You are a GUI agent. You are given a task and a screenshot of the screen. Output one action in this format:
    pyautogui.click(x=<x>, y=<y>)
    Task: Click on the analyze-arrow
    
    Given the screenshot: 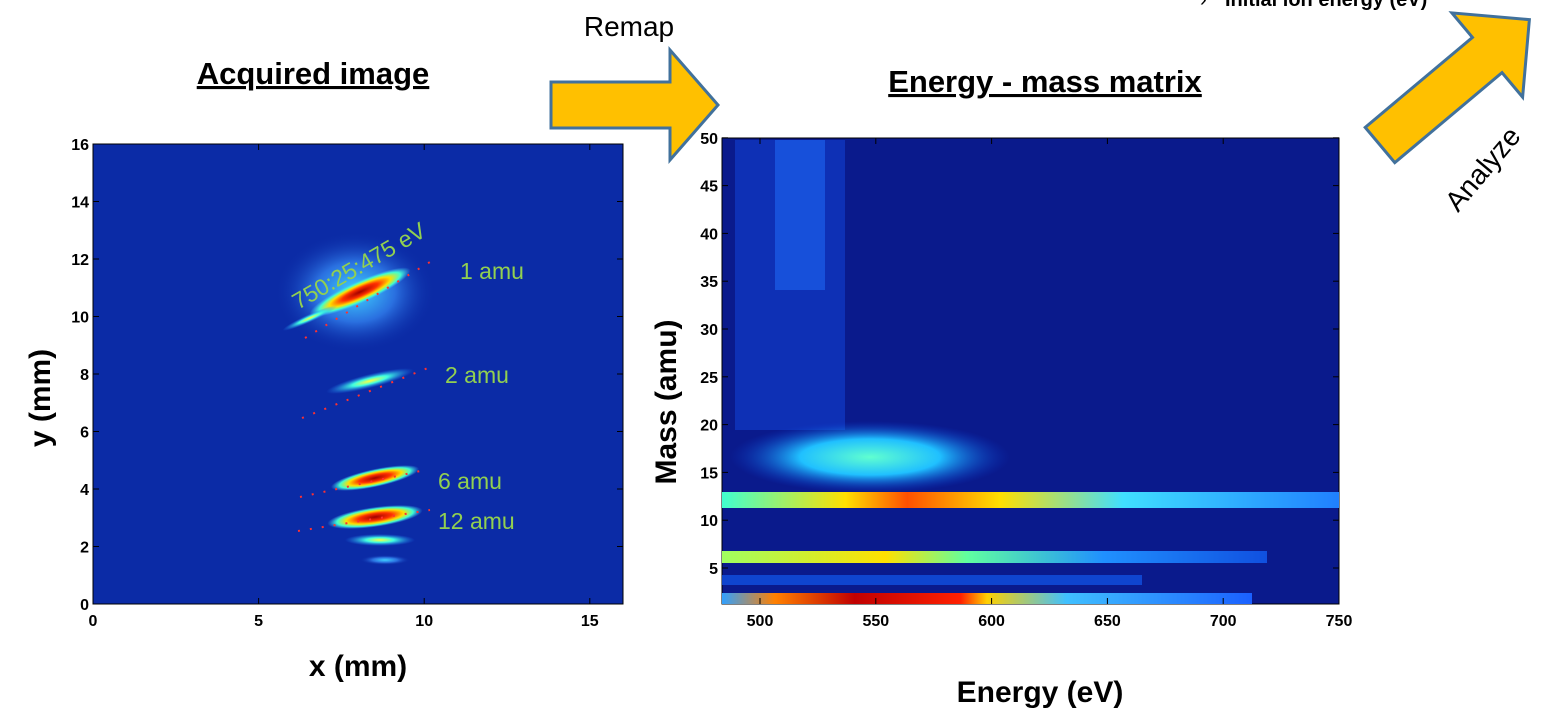 What is the action you would take?
    pyautogui.click(x=1447, y=88)
    